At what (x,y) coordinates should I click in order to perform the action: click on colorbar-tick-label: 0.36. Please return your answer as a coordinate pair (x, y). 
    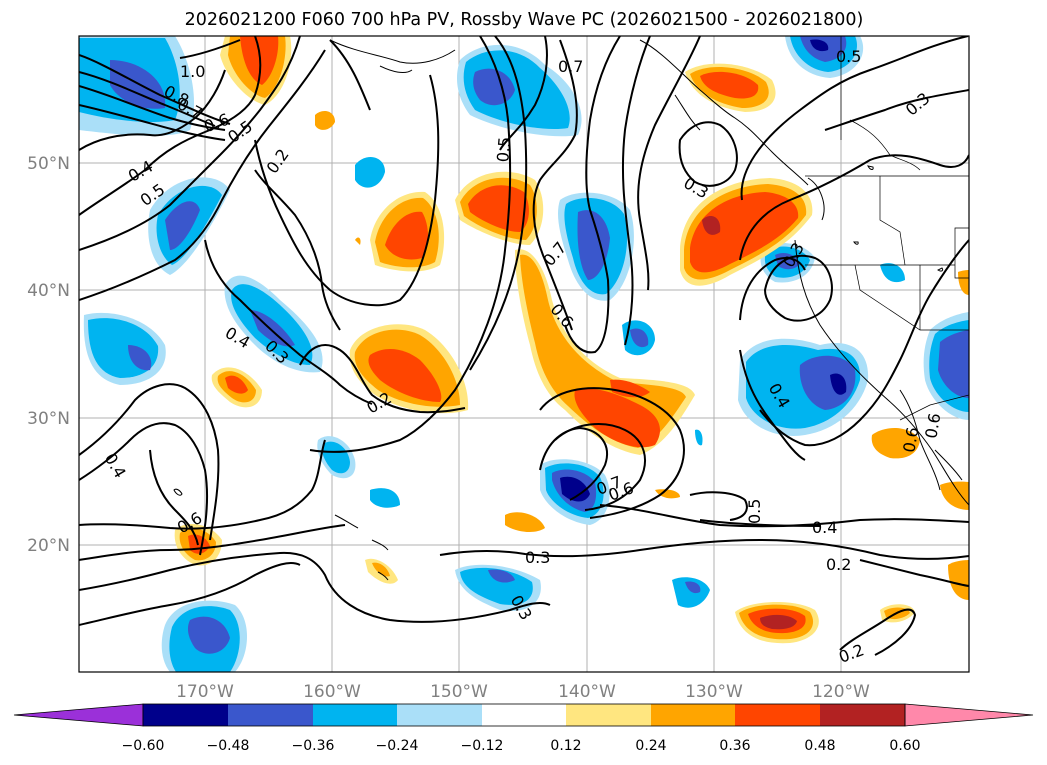
    Looking at the image, I should click on (734, 746).